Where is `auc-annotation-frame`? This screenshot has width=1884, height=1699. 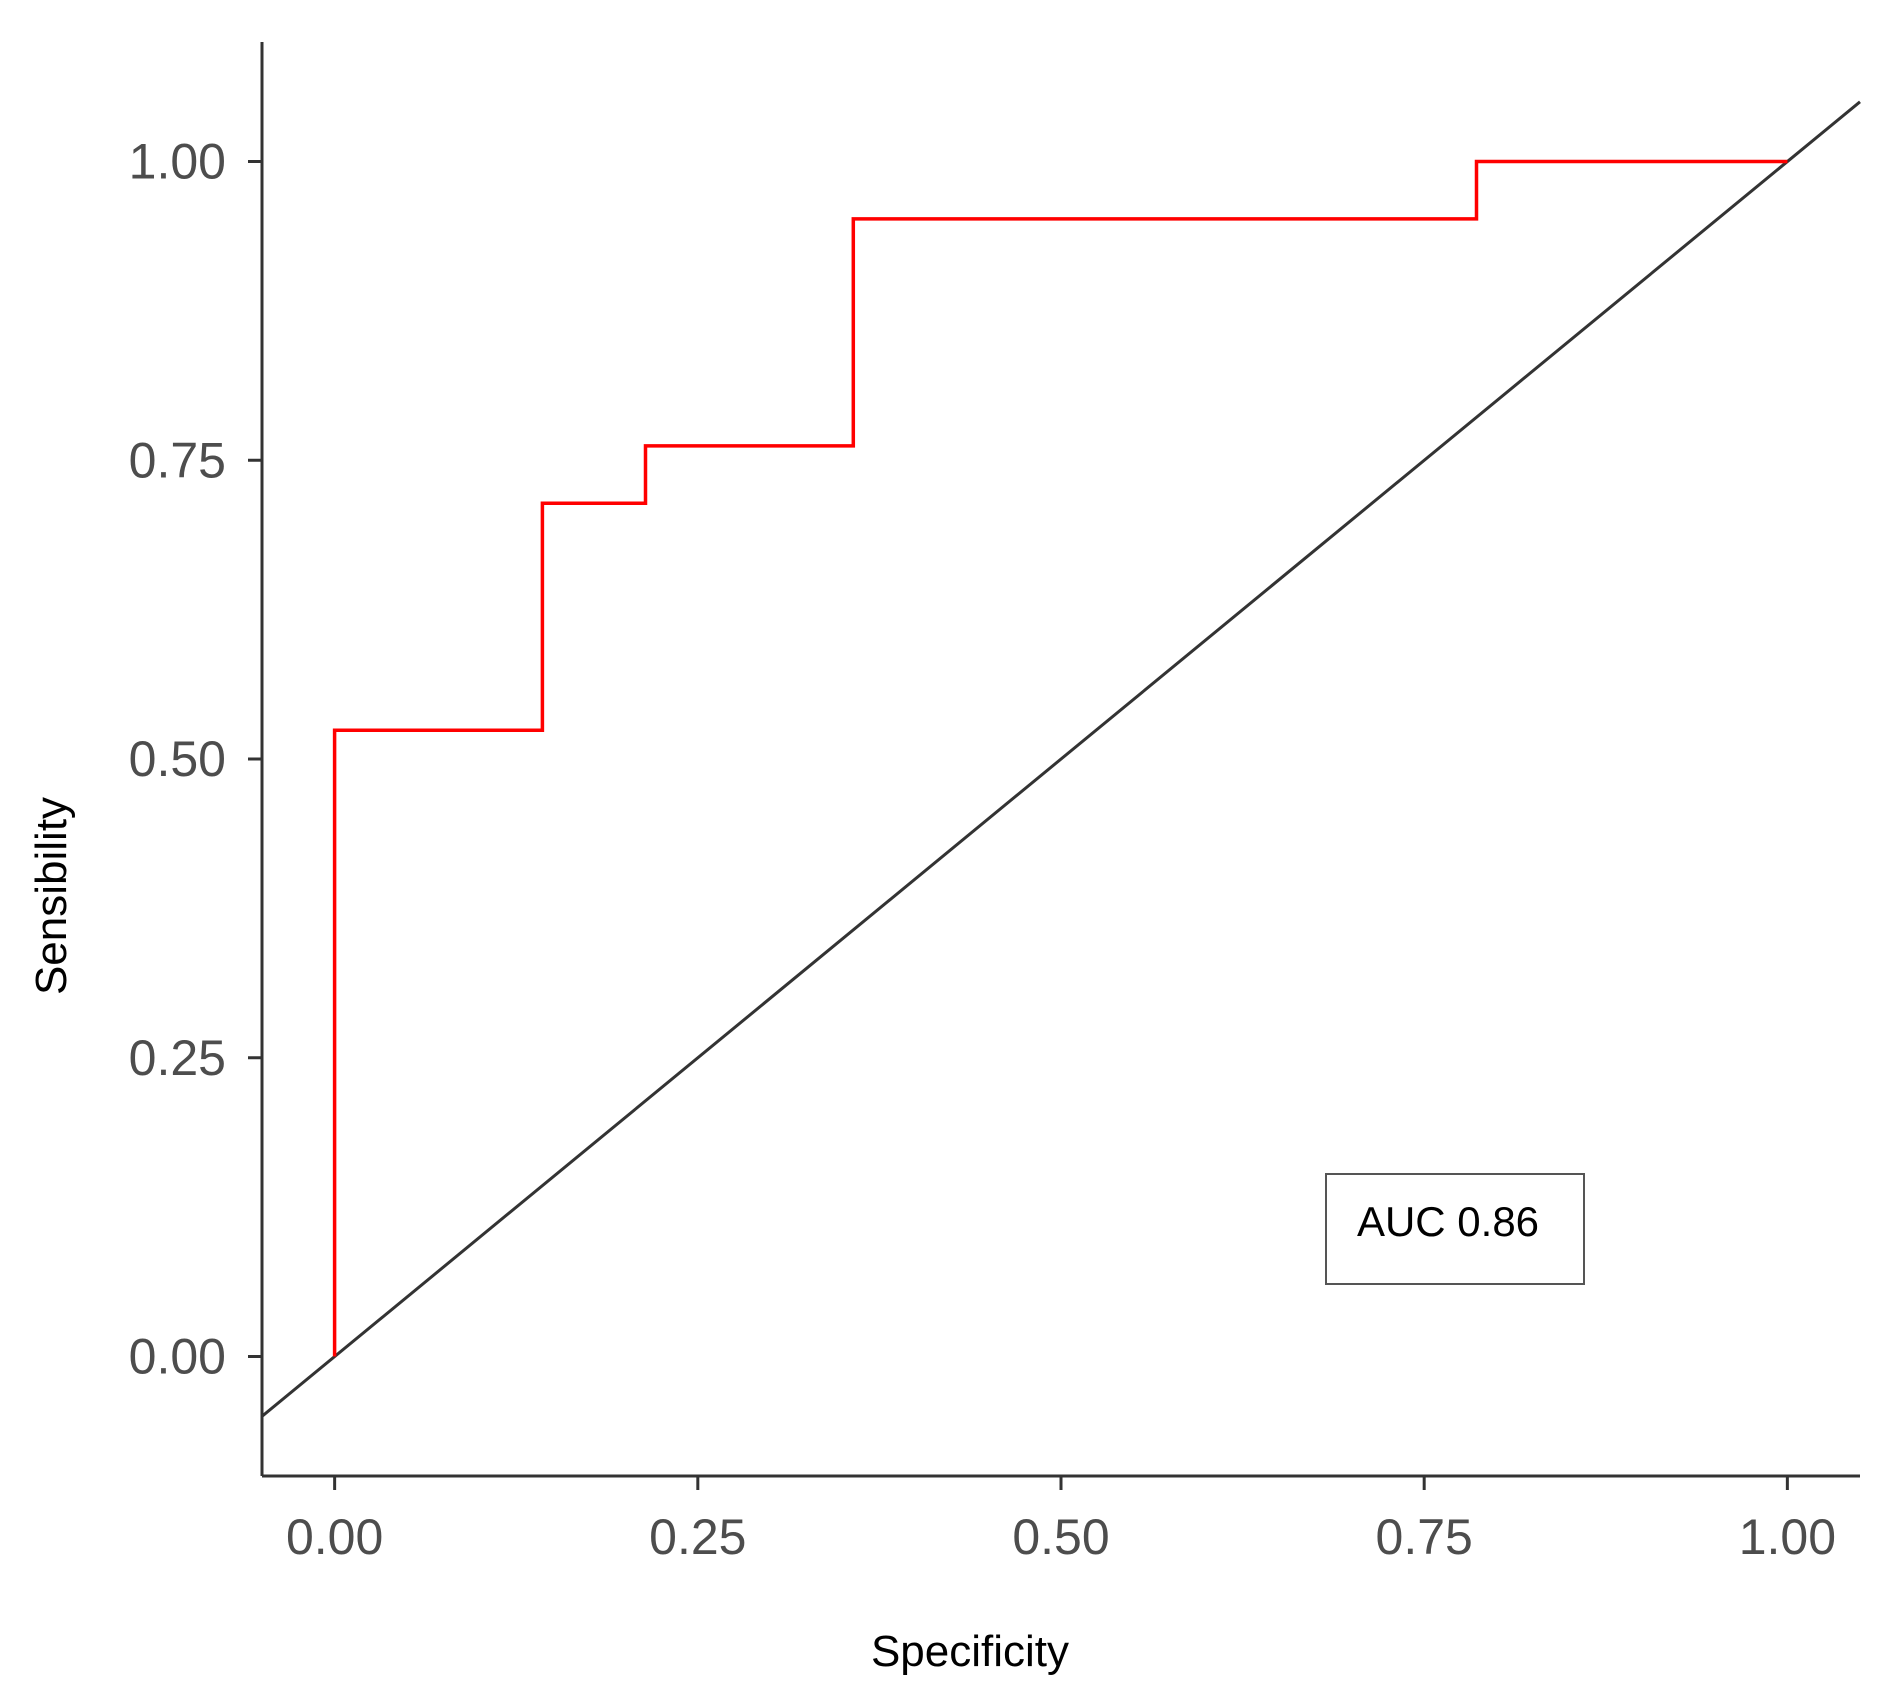
auc-annotation-frame is located at coordinates (1455, 1229).